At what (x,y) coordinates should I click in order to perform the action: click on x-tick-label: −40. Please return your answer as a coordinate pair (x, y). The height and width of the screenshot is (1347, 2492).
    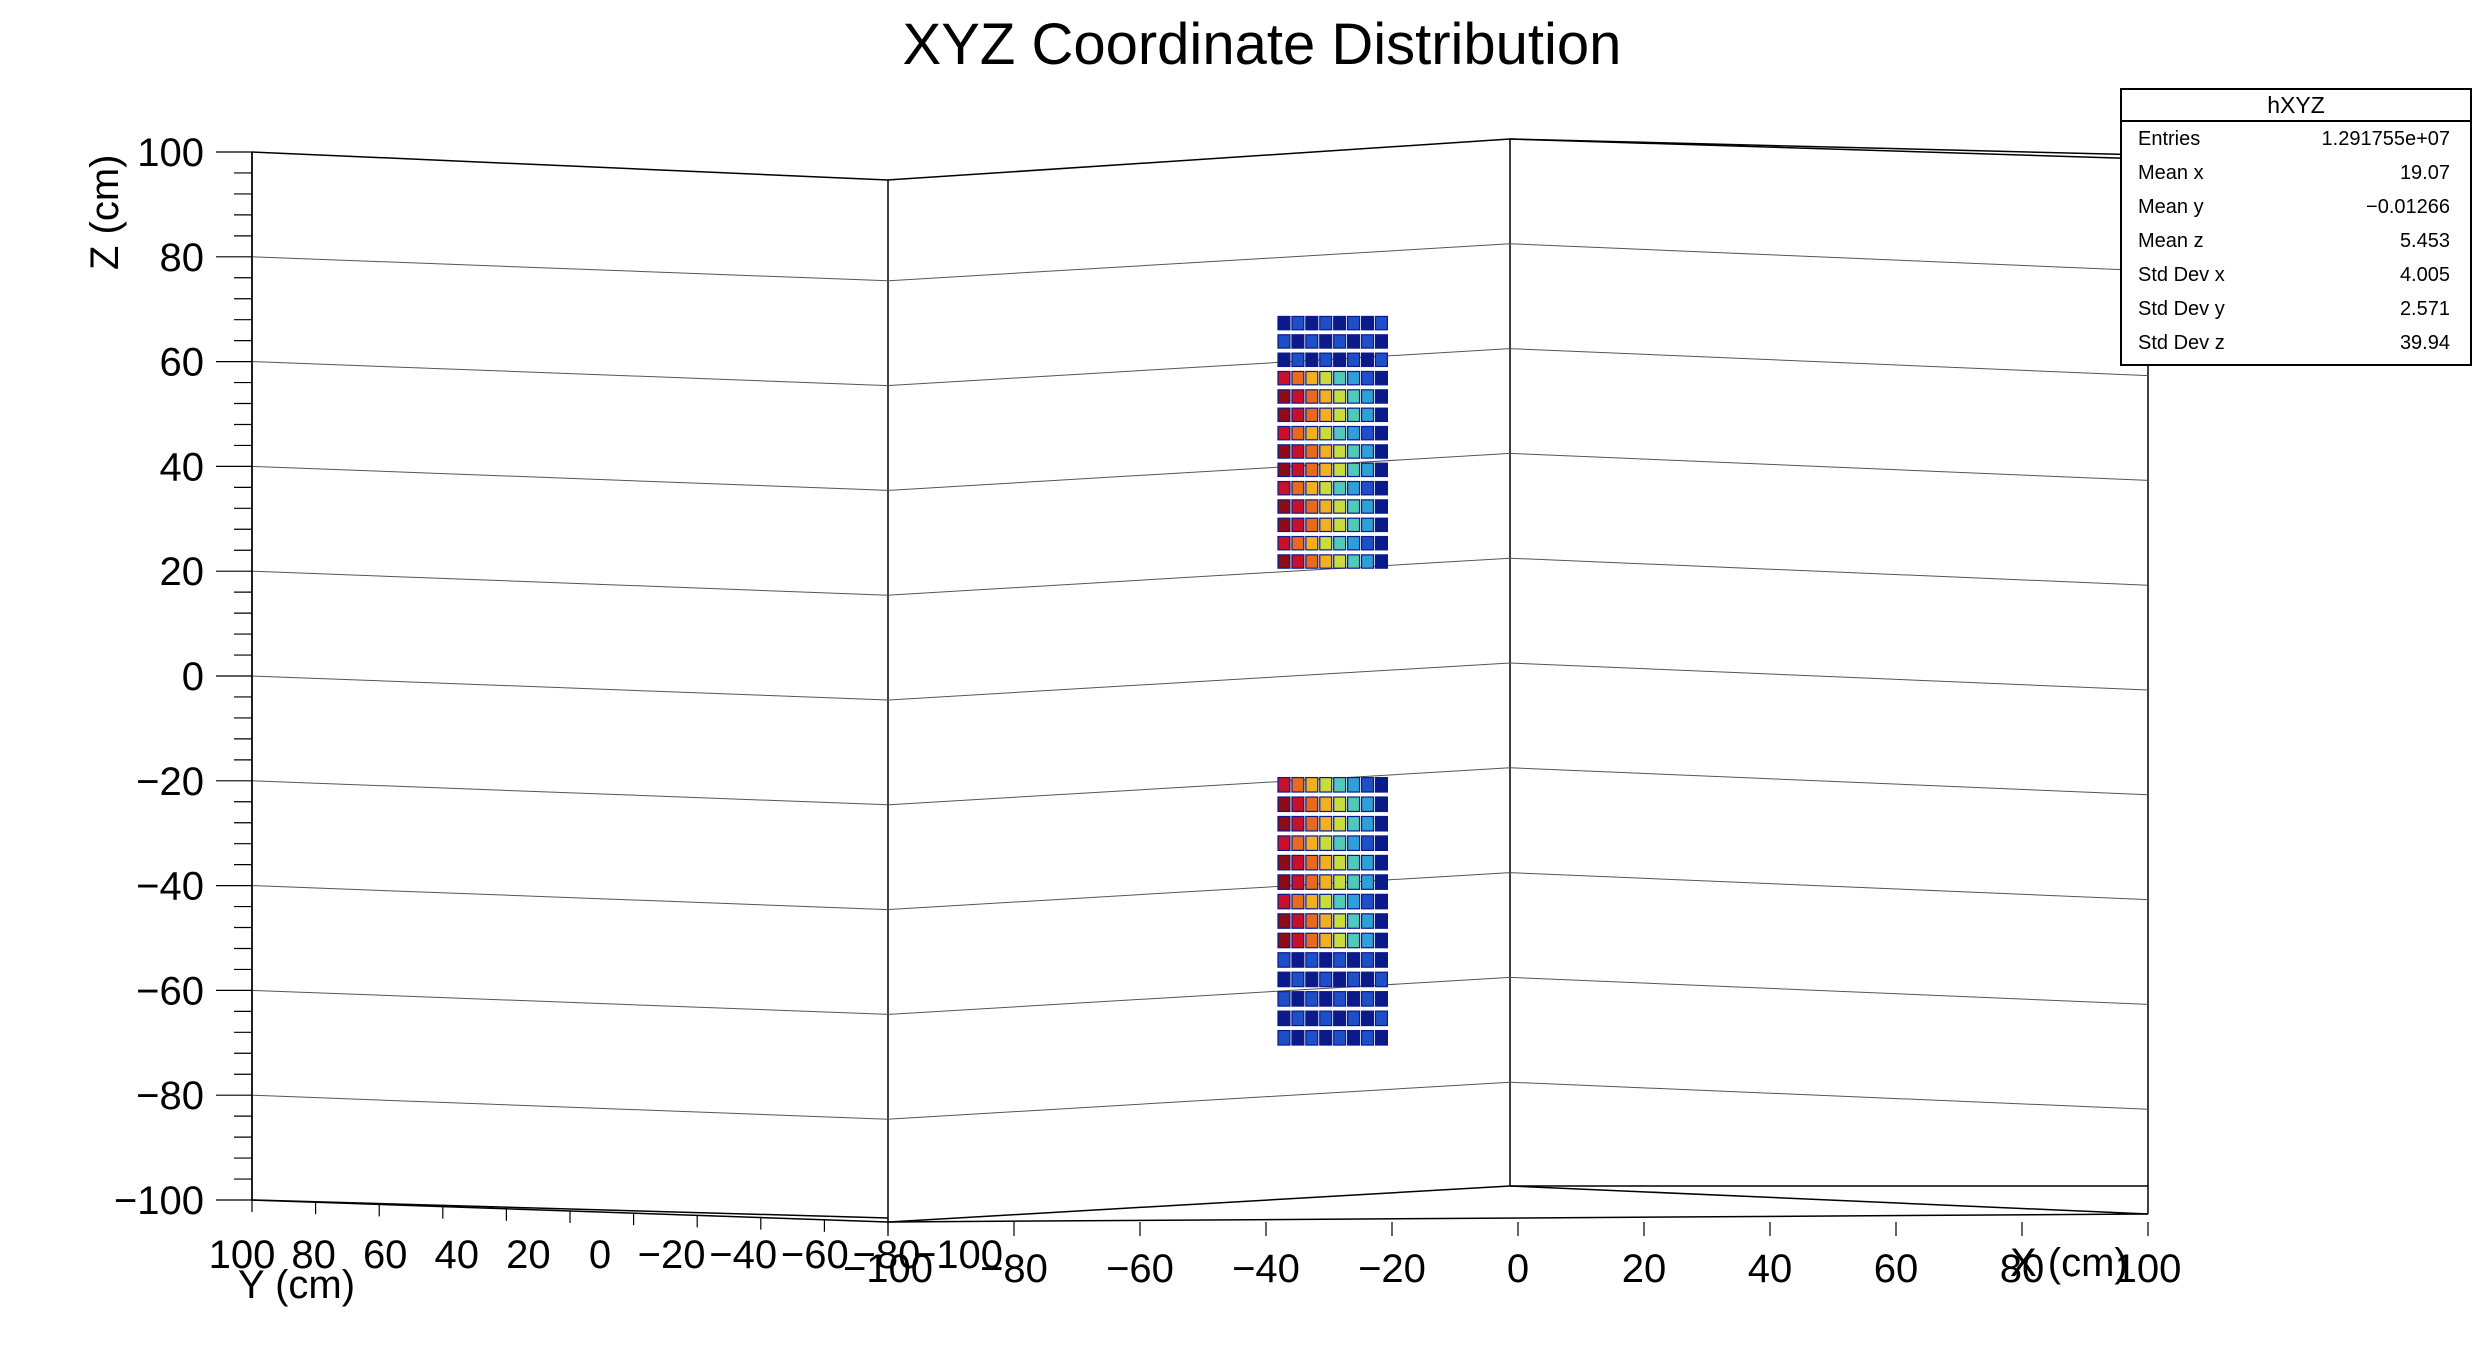
    Looking at the image, I should click on (1266, 1269).